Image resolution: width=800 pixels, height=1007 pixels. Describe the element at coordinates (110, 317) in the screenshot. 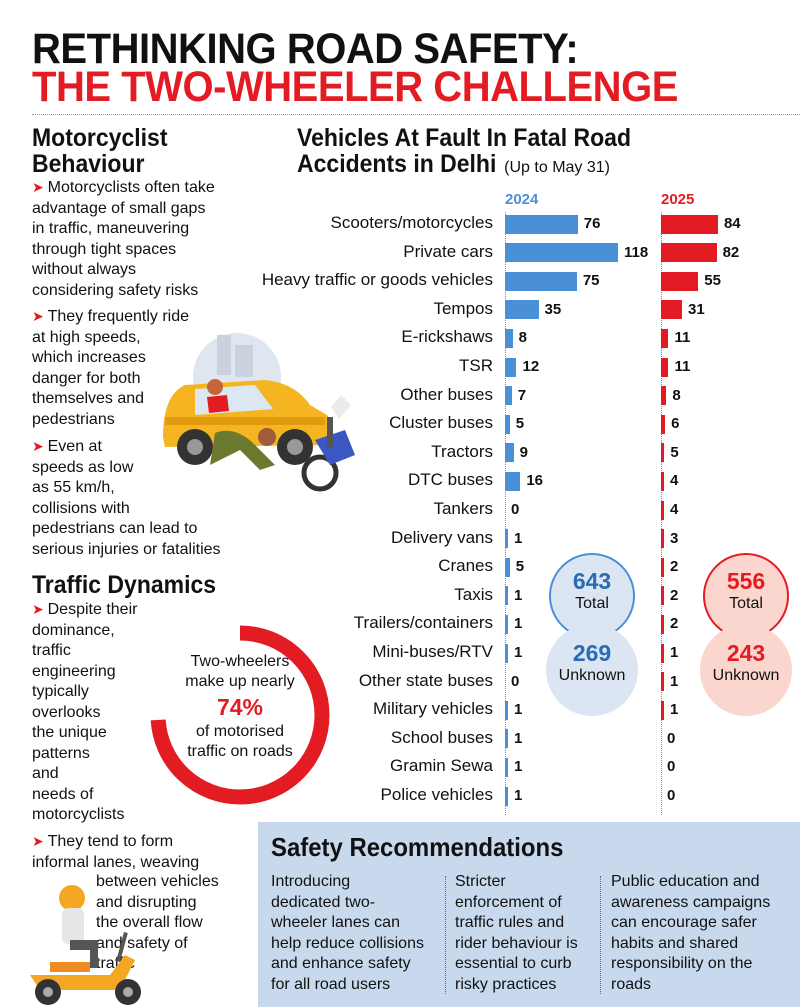

I see `text-line: ➤ They frequently ride` at that location.